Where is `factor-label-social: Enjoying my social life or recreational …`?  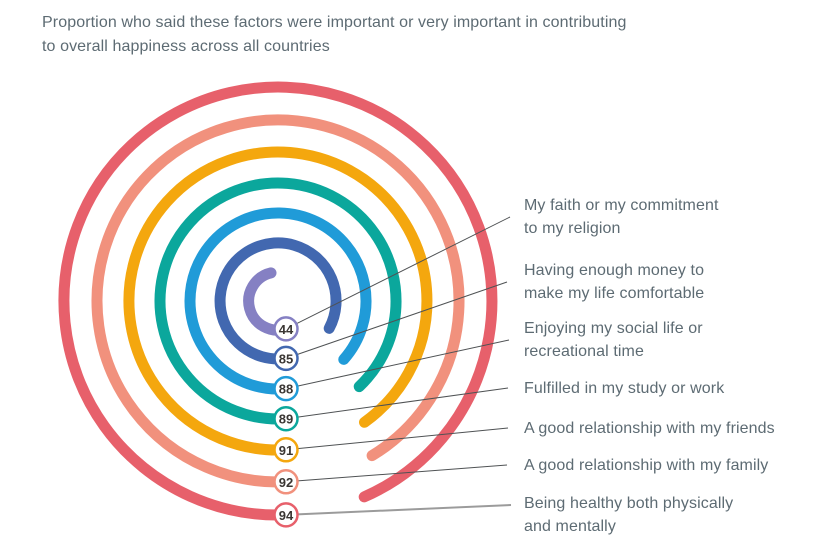 factor-label-social: Enjoying my social life or recreational … is located at coordinates (613, 340).